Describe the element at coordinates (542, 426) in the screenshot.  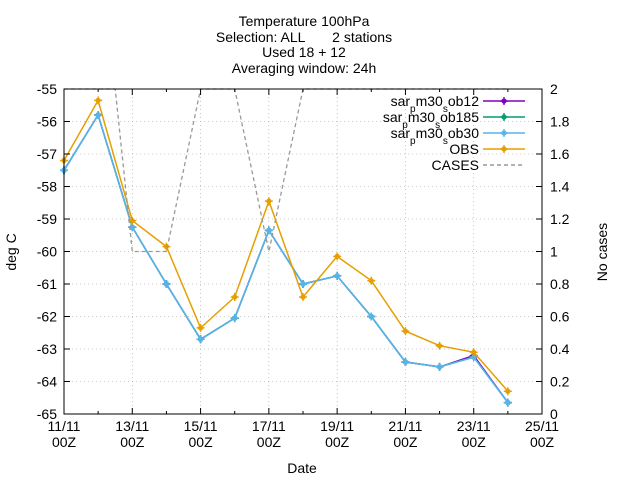
I see `x-tick-label: 25/11` at that location.